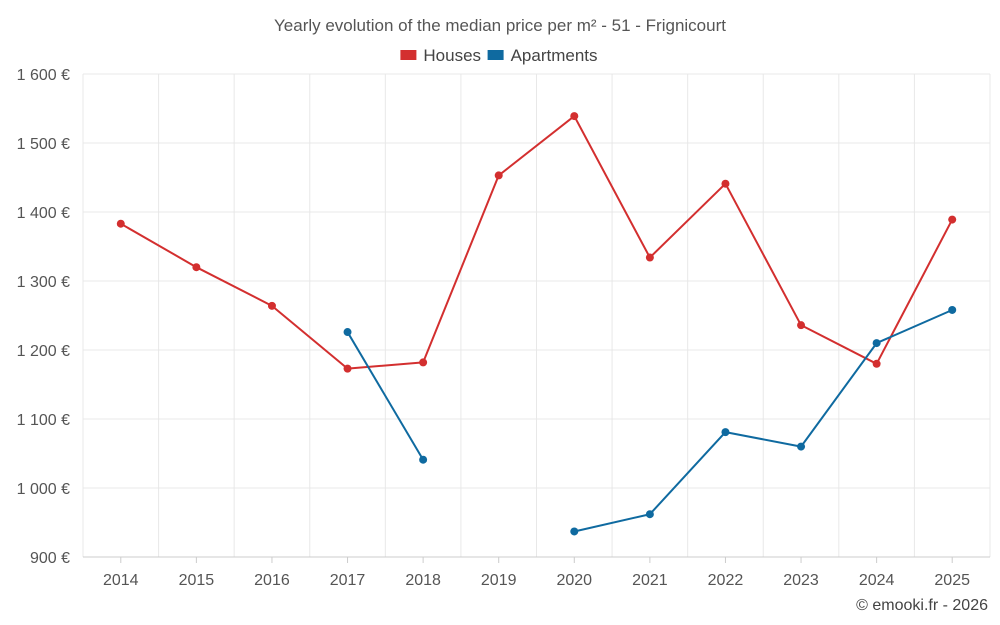 The image size is (1000, 625). Describe the element at coordinates (725, 432) in the screenshot. I see `apartments-point-2022` at that location.